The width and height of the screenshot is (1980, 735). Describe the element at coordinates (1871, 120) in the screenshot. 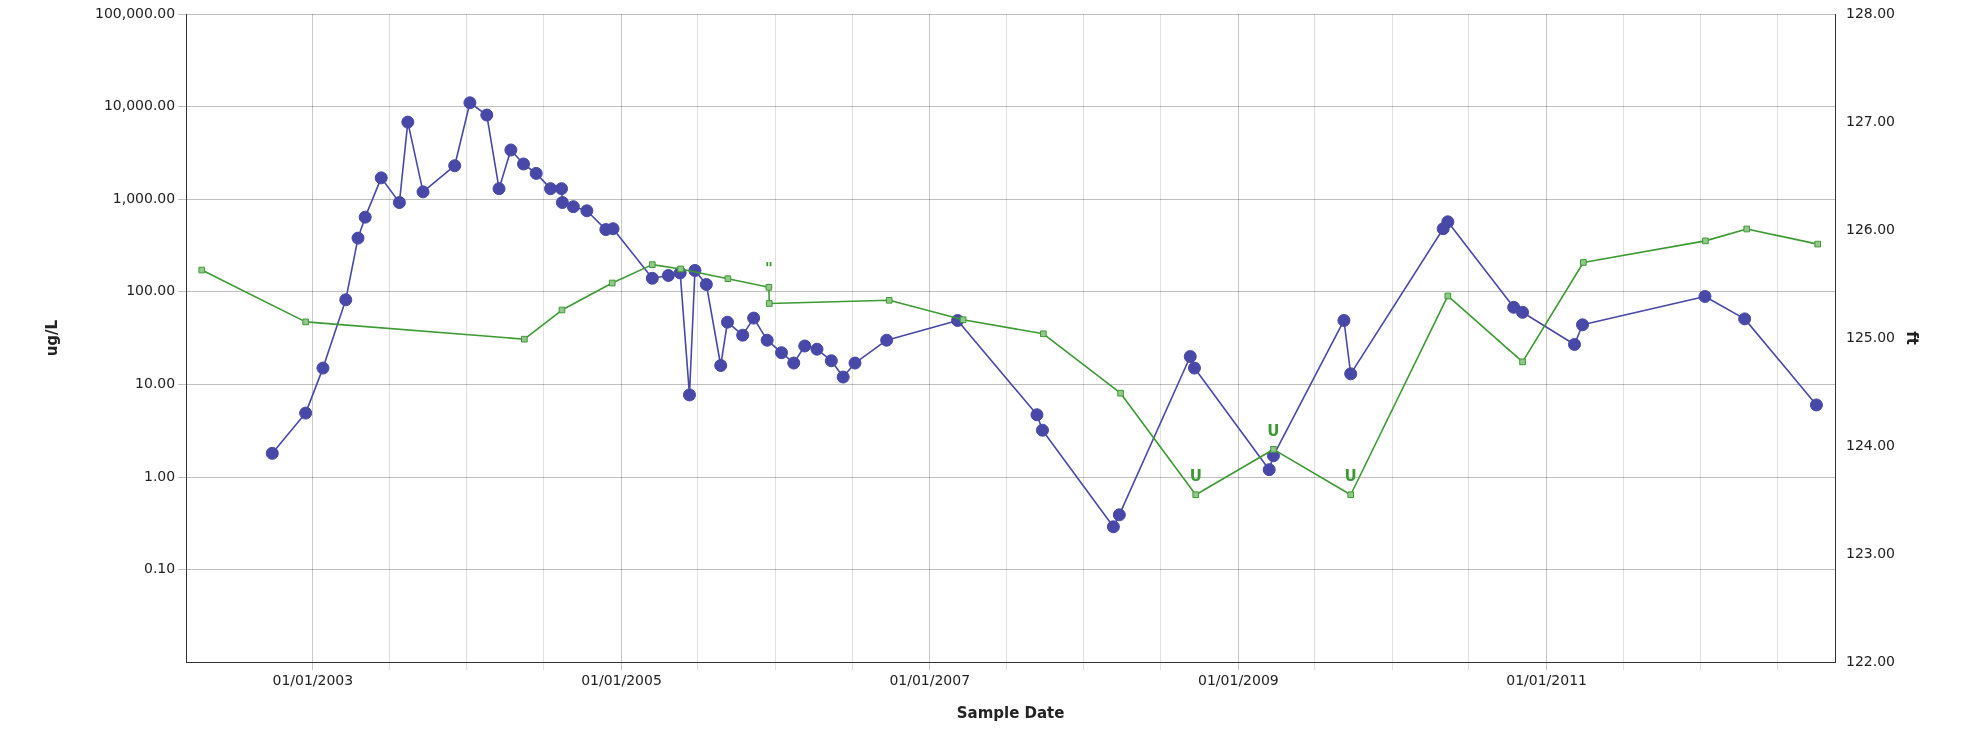

I see `y2-tick-label: 127.00` at that location.